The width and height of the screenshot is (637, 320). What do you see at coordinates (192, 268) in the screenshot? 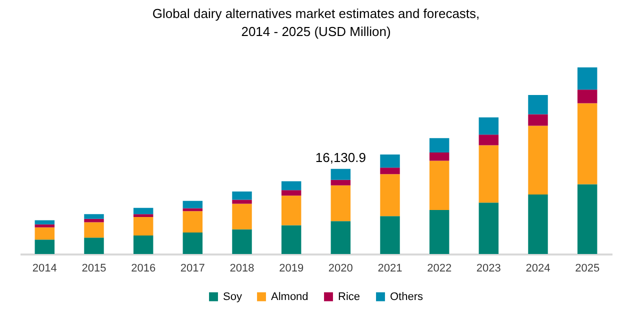
I see `x-tick-label: 2017` at bounding box center [192, 268].